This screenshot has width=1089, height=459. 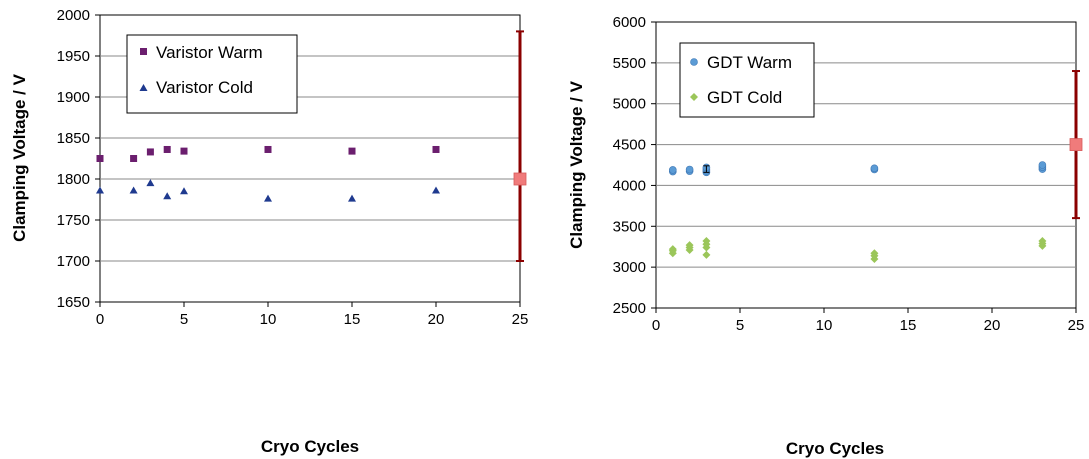 I want to click on y-tick-label: 4500, so click(x=629, y=145).